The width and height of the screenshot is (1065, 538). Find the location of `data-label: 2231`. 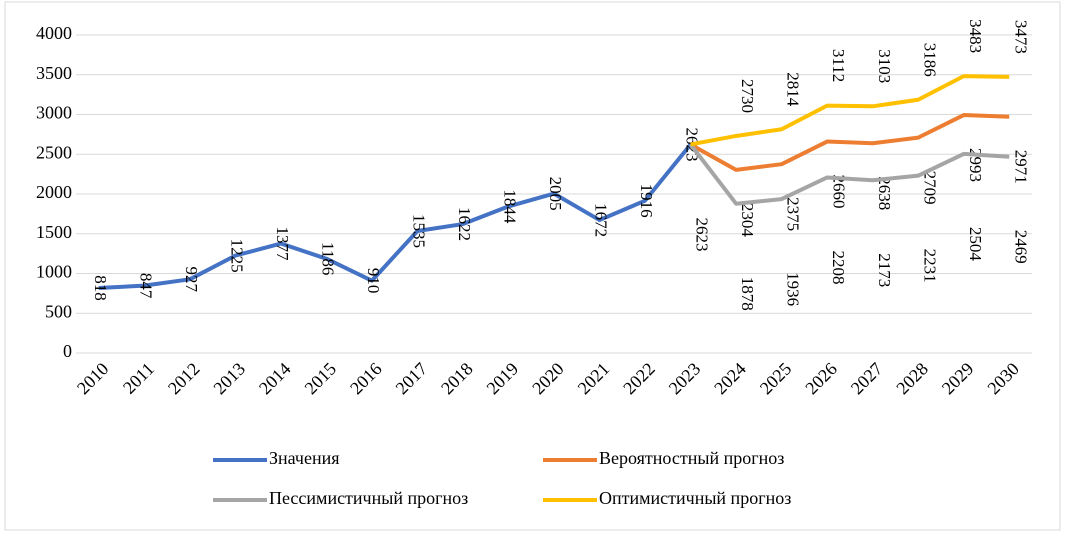

data-label: 2231 is located at coordinates (929, 266).